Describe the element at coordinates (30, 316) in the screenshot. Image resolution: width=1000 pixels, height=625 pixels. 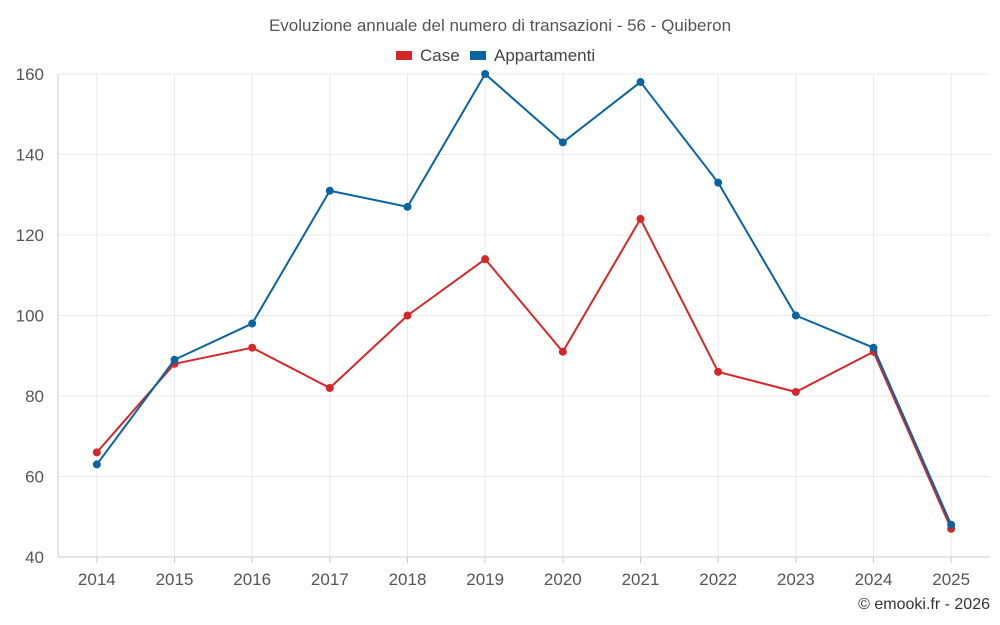
I see `y-tick-label: 100` at that location.